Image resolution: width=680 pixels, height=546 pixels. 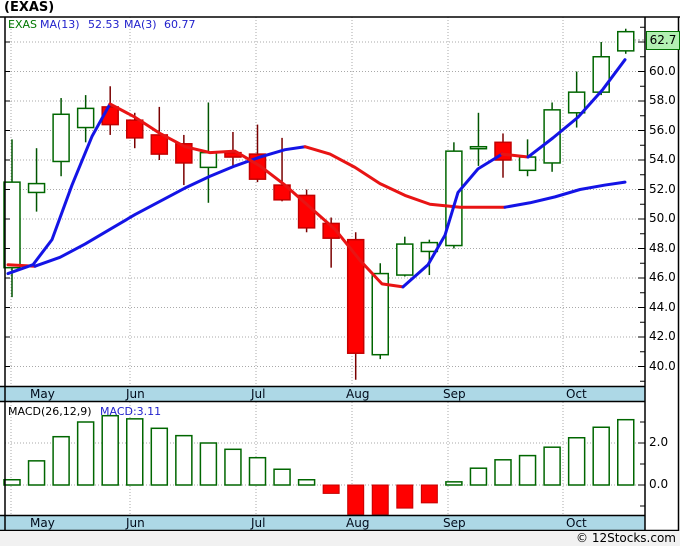 I want to click on legend-ma3-label: MA(3), so click(x=140, y=24).